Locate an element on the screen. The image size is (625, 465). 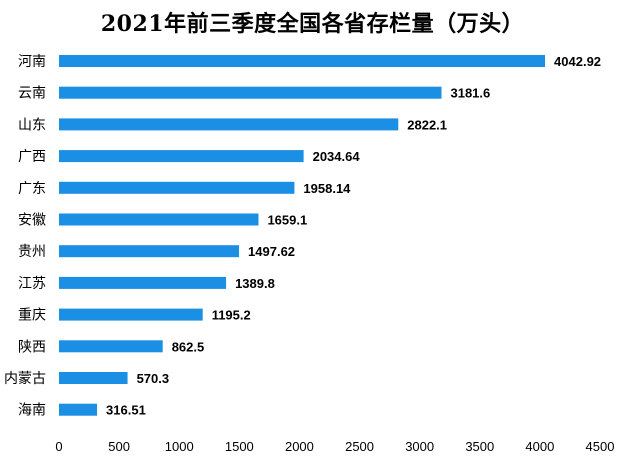
category-label: 江苏 is located at coordinates (32, 284).